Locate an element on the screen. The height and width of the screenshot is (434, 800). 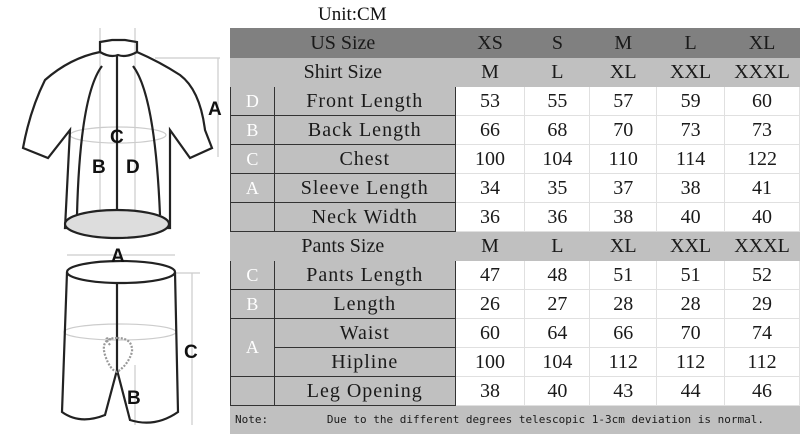
table-row: A Waist 60 64 66 70 74 is located at coordinates (515, 347).